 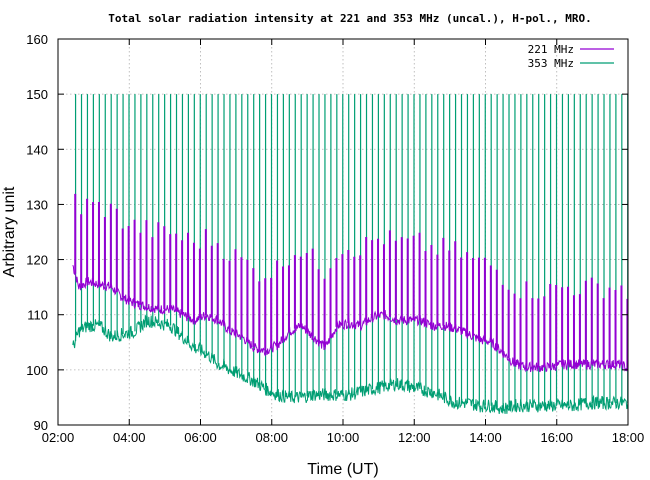 I want to click on legend: 221 MHz 353 MHz, so click(x=571, y=56).